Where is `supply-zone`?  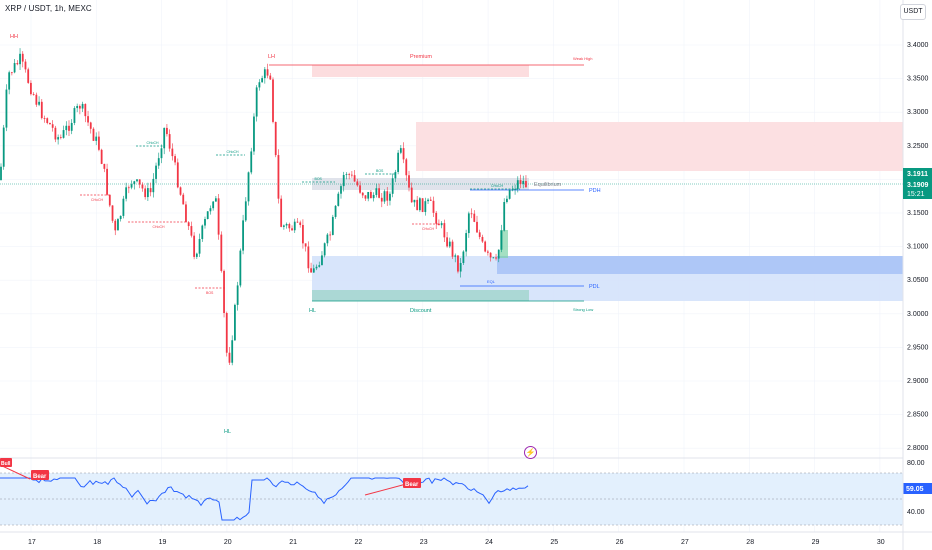
supply-zone is located at coordinates (659, 146).